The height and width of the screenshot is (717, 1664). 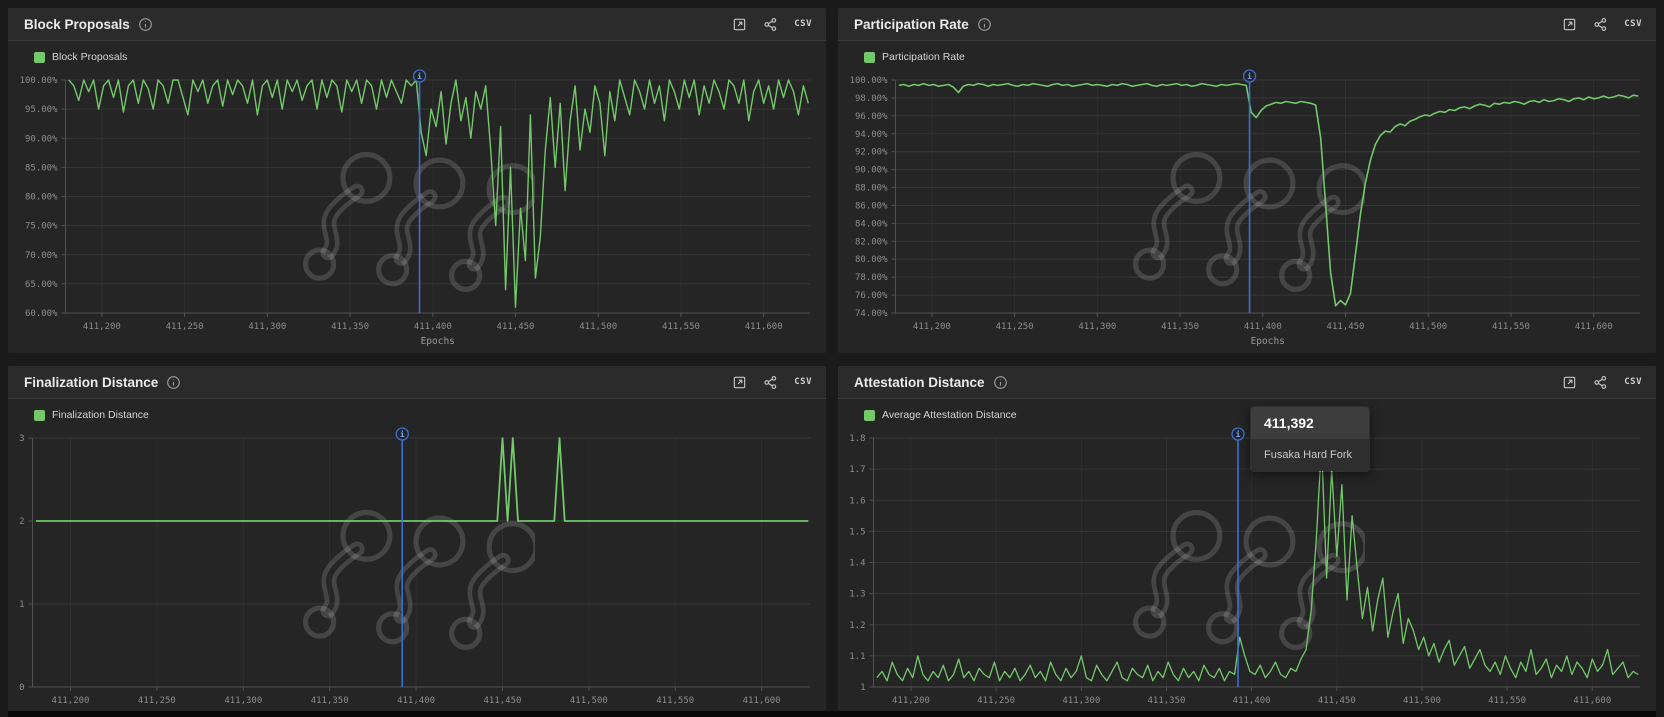 What do you see at coordinates (871, 117) in the screenshot?
I see `svg-text: 96.00%` at bounding box center [871, 117].